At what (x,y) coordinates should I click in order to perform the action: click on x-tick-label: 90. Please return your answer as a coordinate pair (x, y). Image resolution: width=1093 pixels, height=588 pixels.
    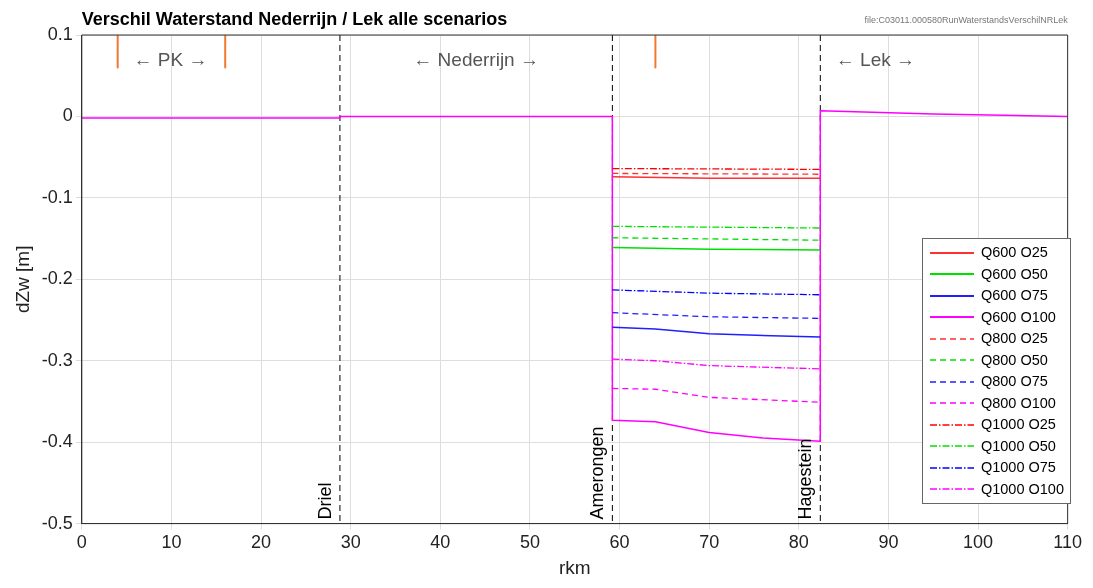
    Looking at the image, I should click on (888, 542).